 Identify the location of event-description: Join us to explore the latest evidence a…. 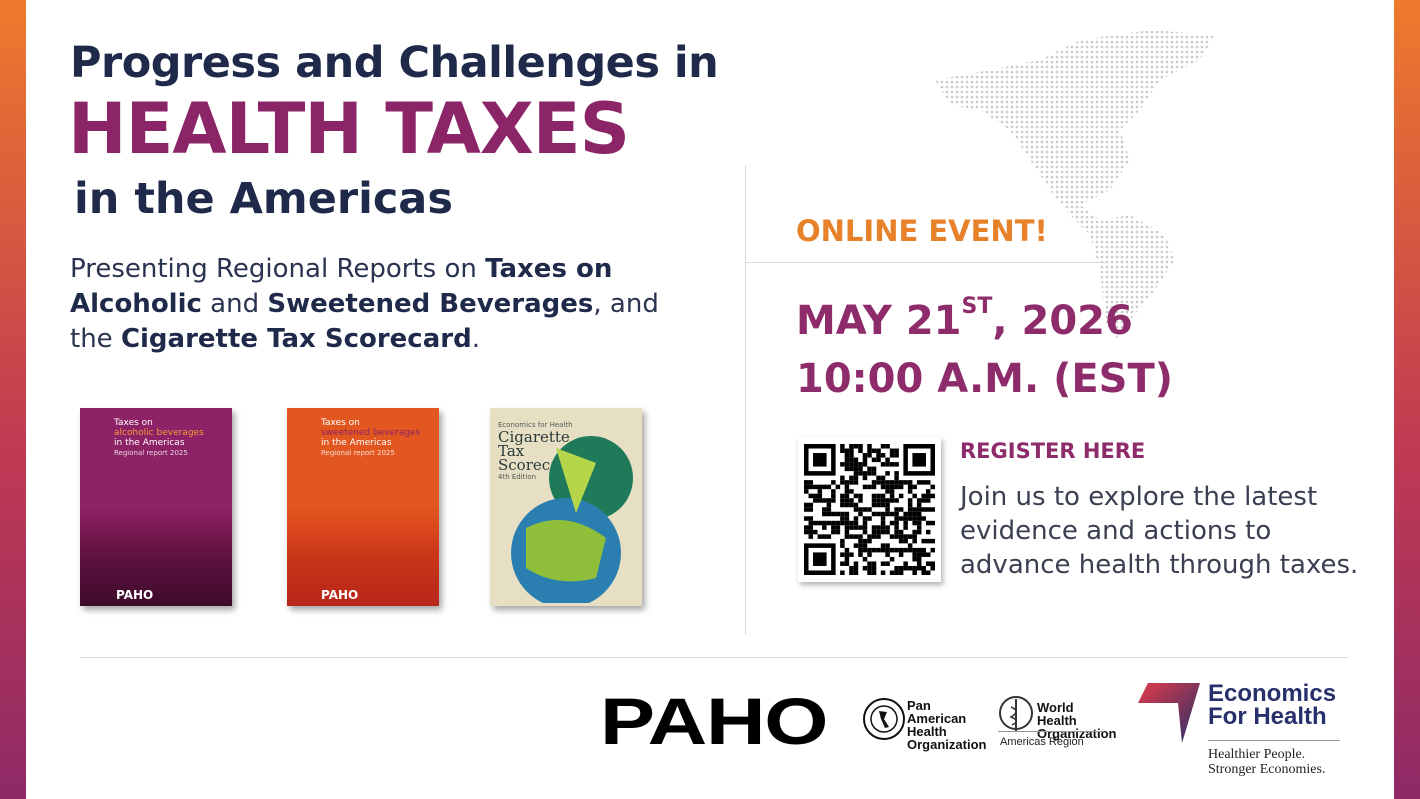
(1159, 531).